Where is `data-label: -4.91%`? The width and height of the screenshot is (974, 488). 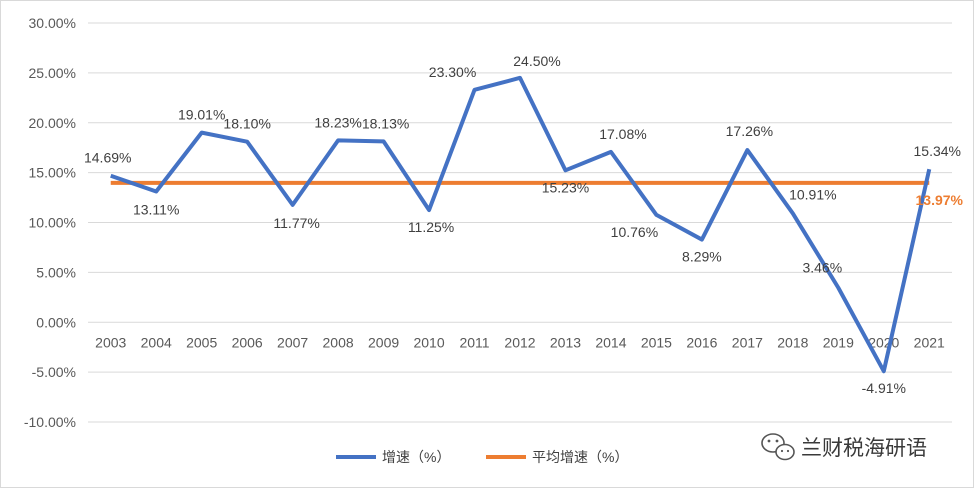 data-label: -4.91% is located at coordinates (884, 388).